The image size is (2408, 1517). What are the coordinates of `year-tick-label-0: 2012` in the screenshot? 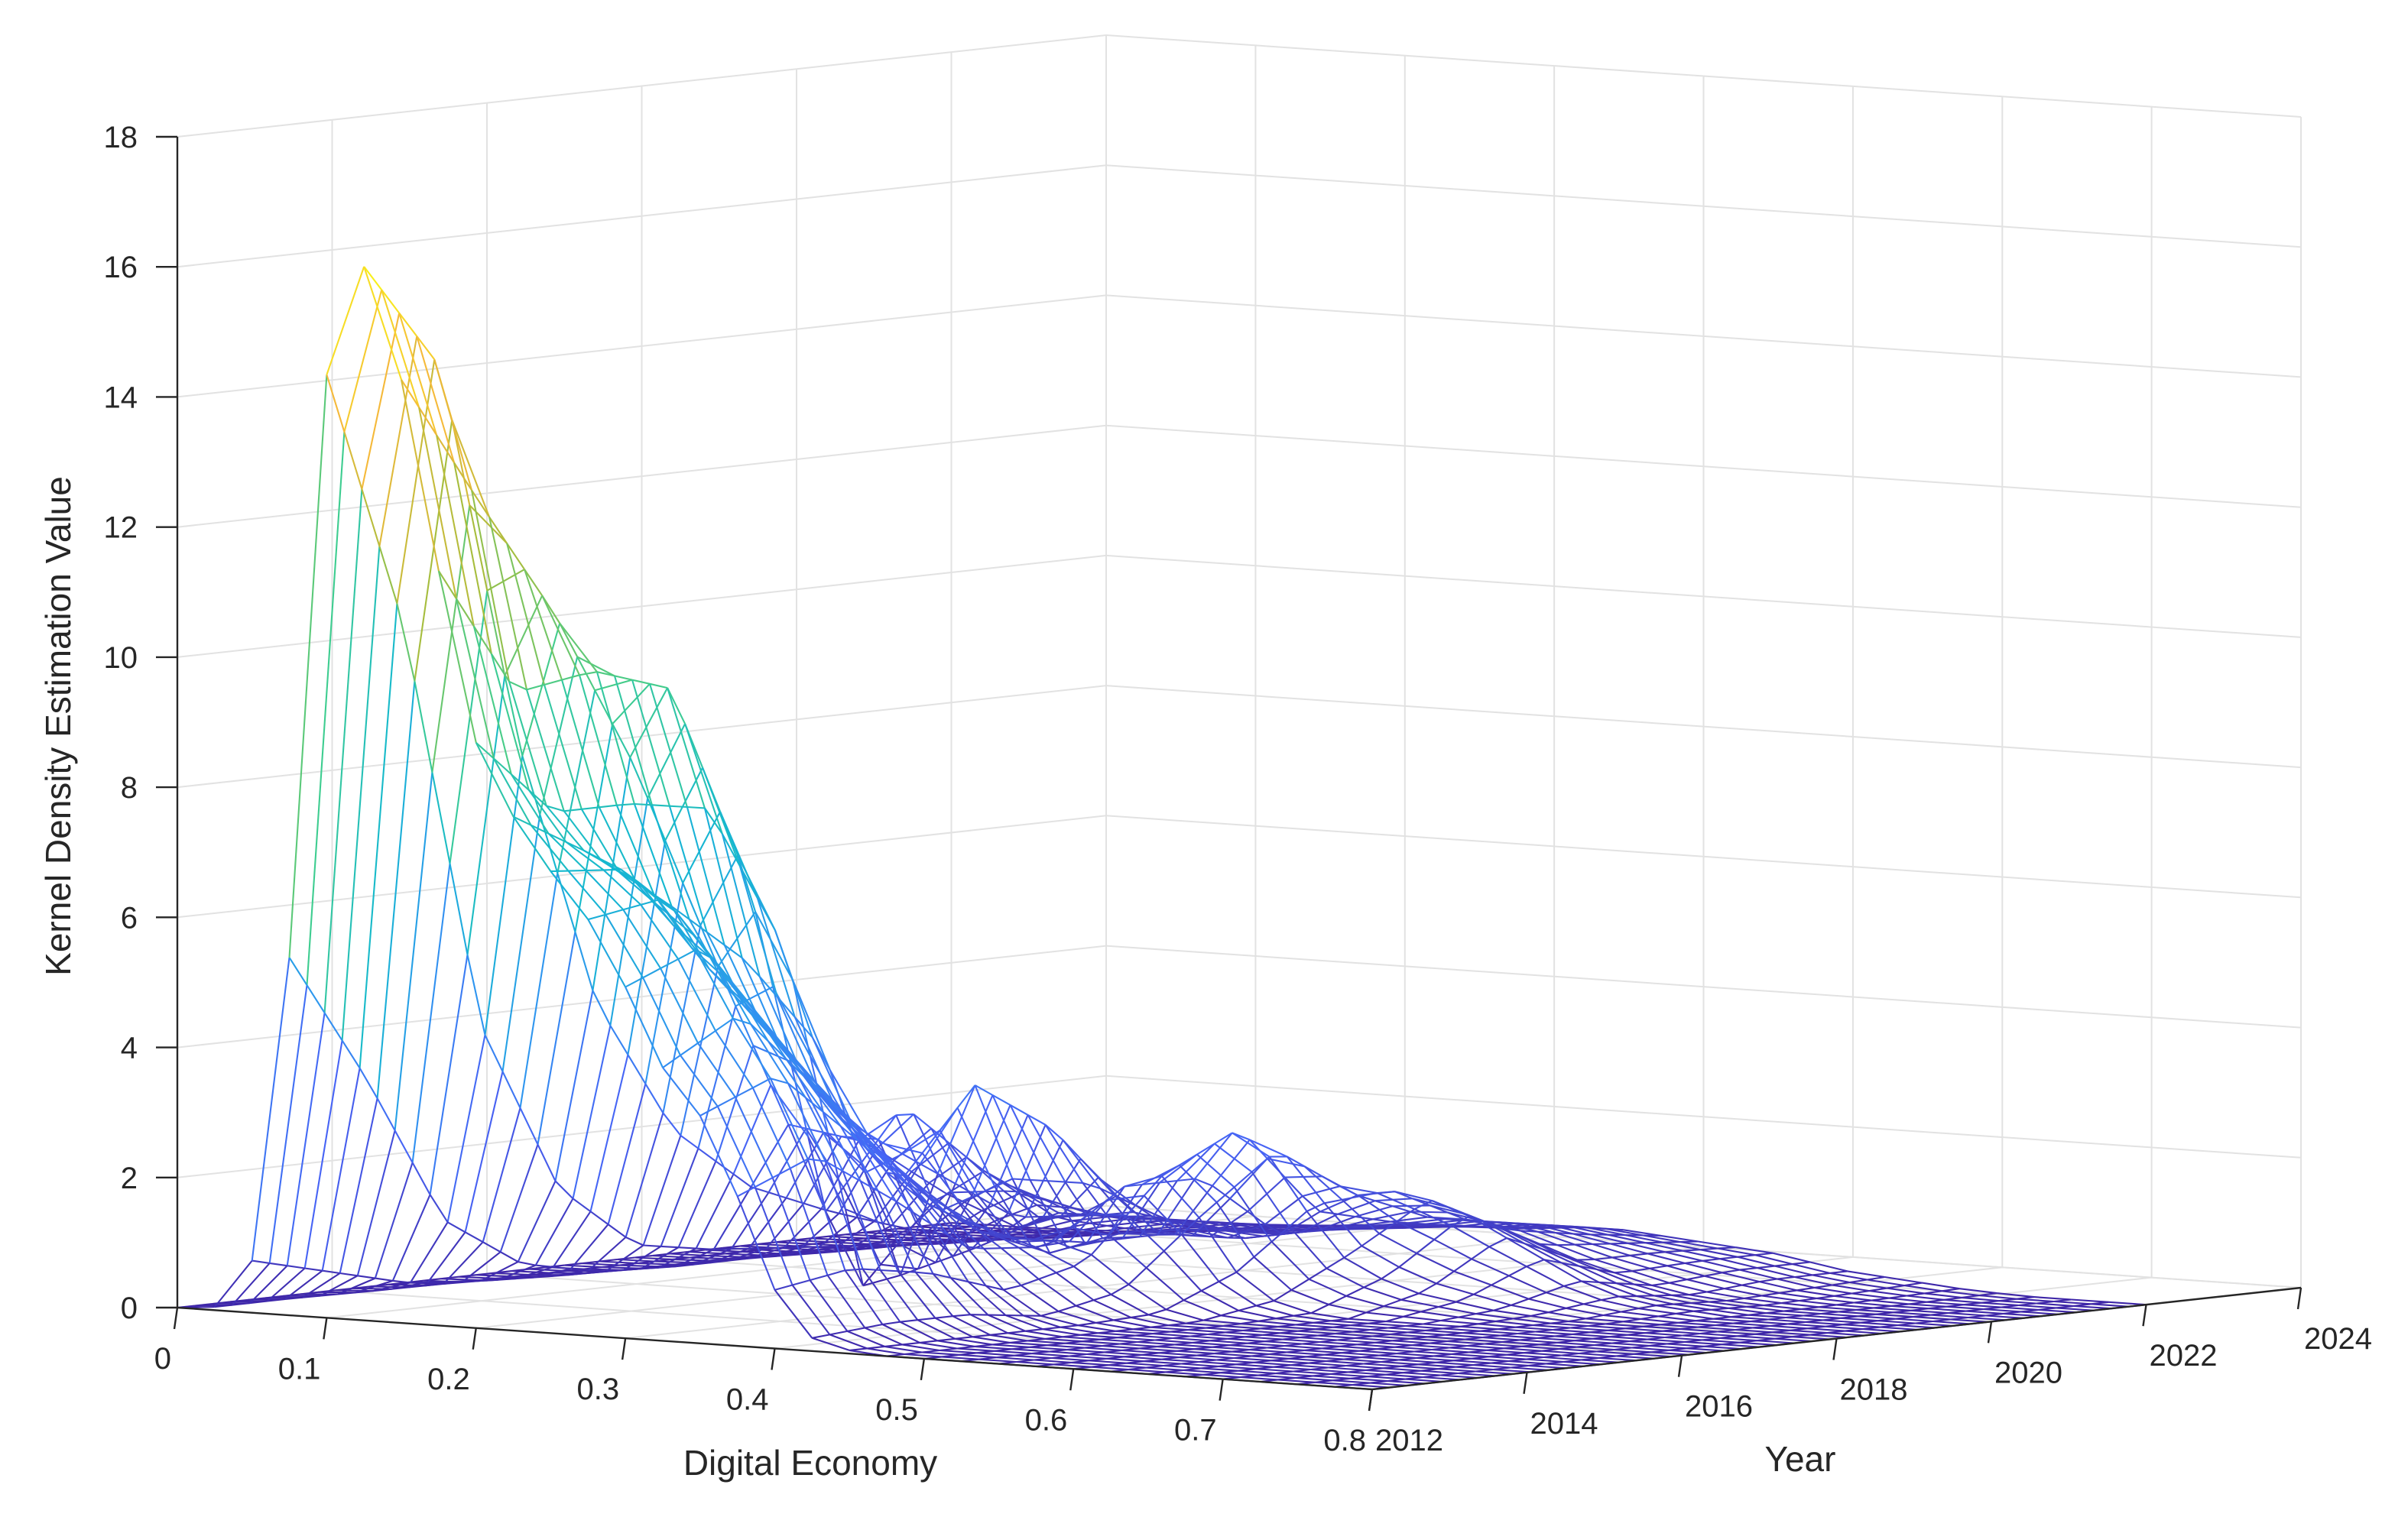 It's located at (1409, 1440).